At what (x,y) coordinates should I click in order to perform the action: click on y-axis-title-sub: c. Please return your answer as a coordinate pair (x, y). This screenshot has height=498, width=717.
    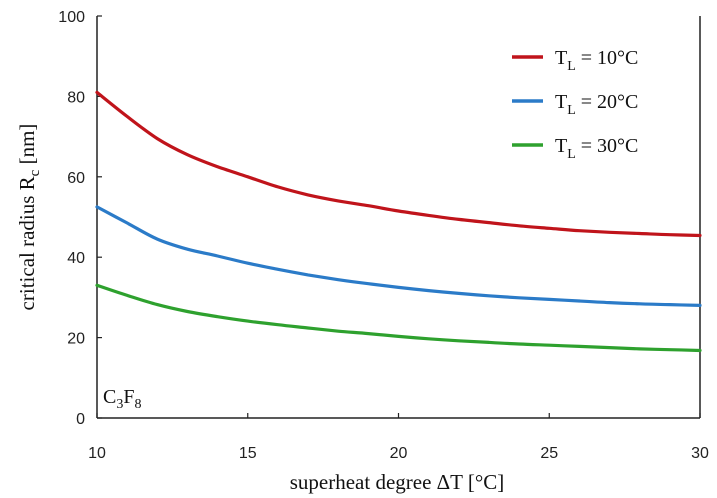
    Looking at the image, I should click on (35, 172).